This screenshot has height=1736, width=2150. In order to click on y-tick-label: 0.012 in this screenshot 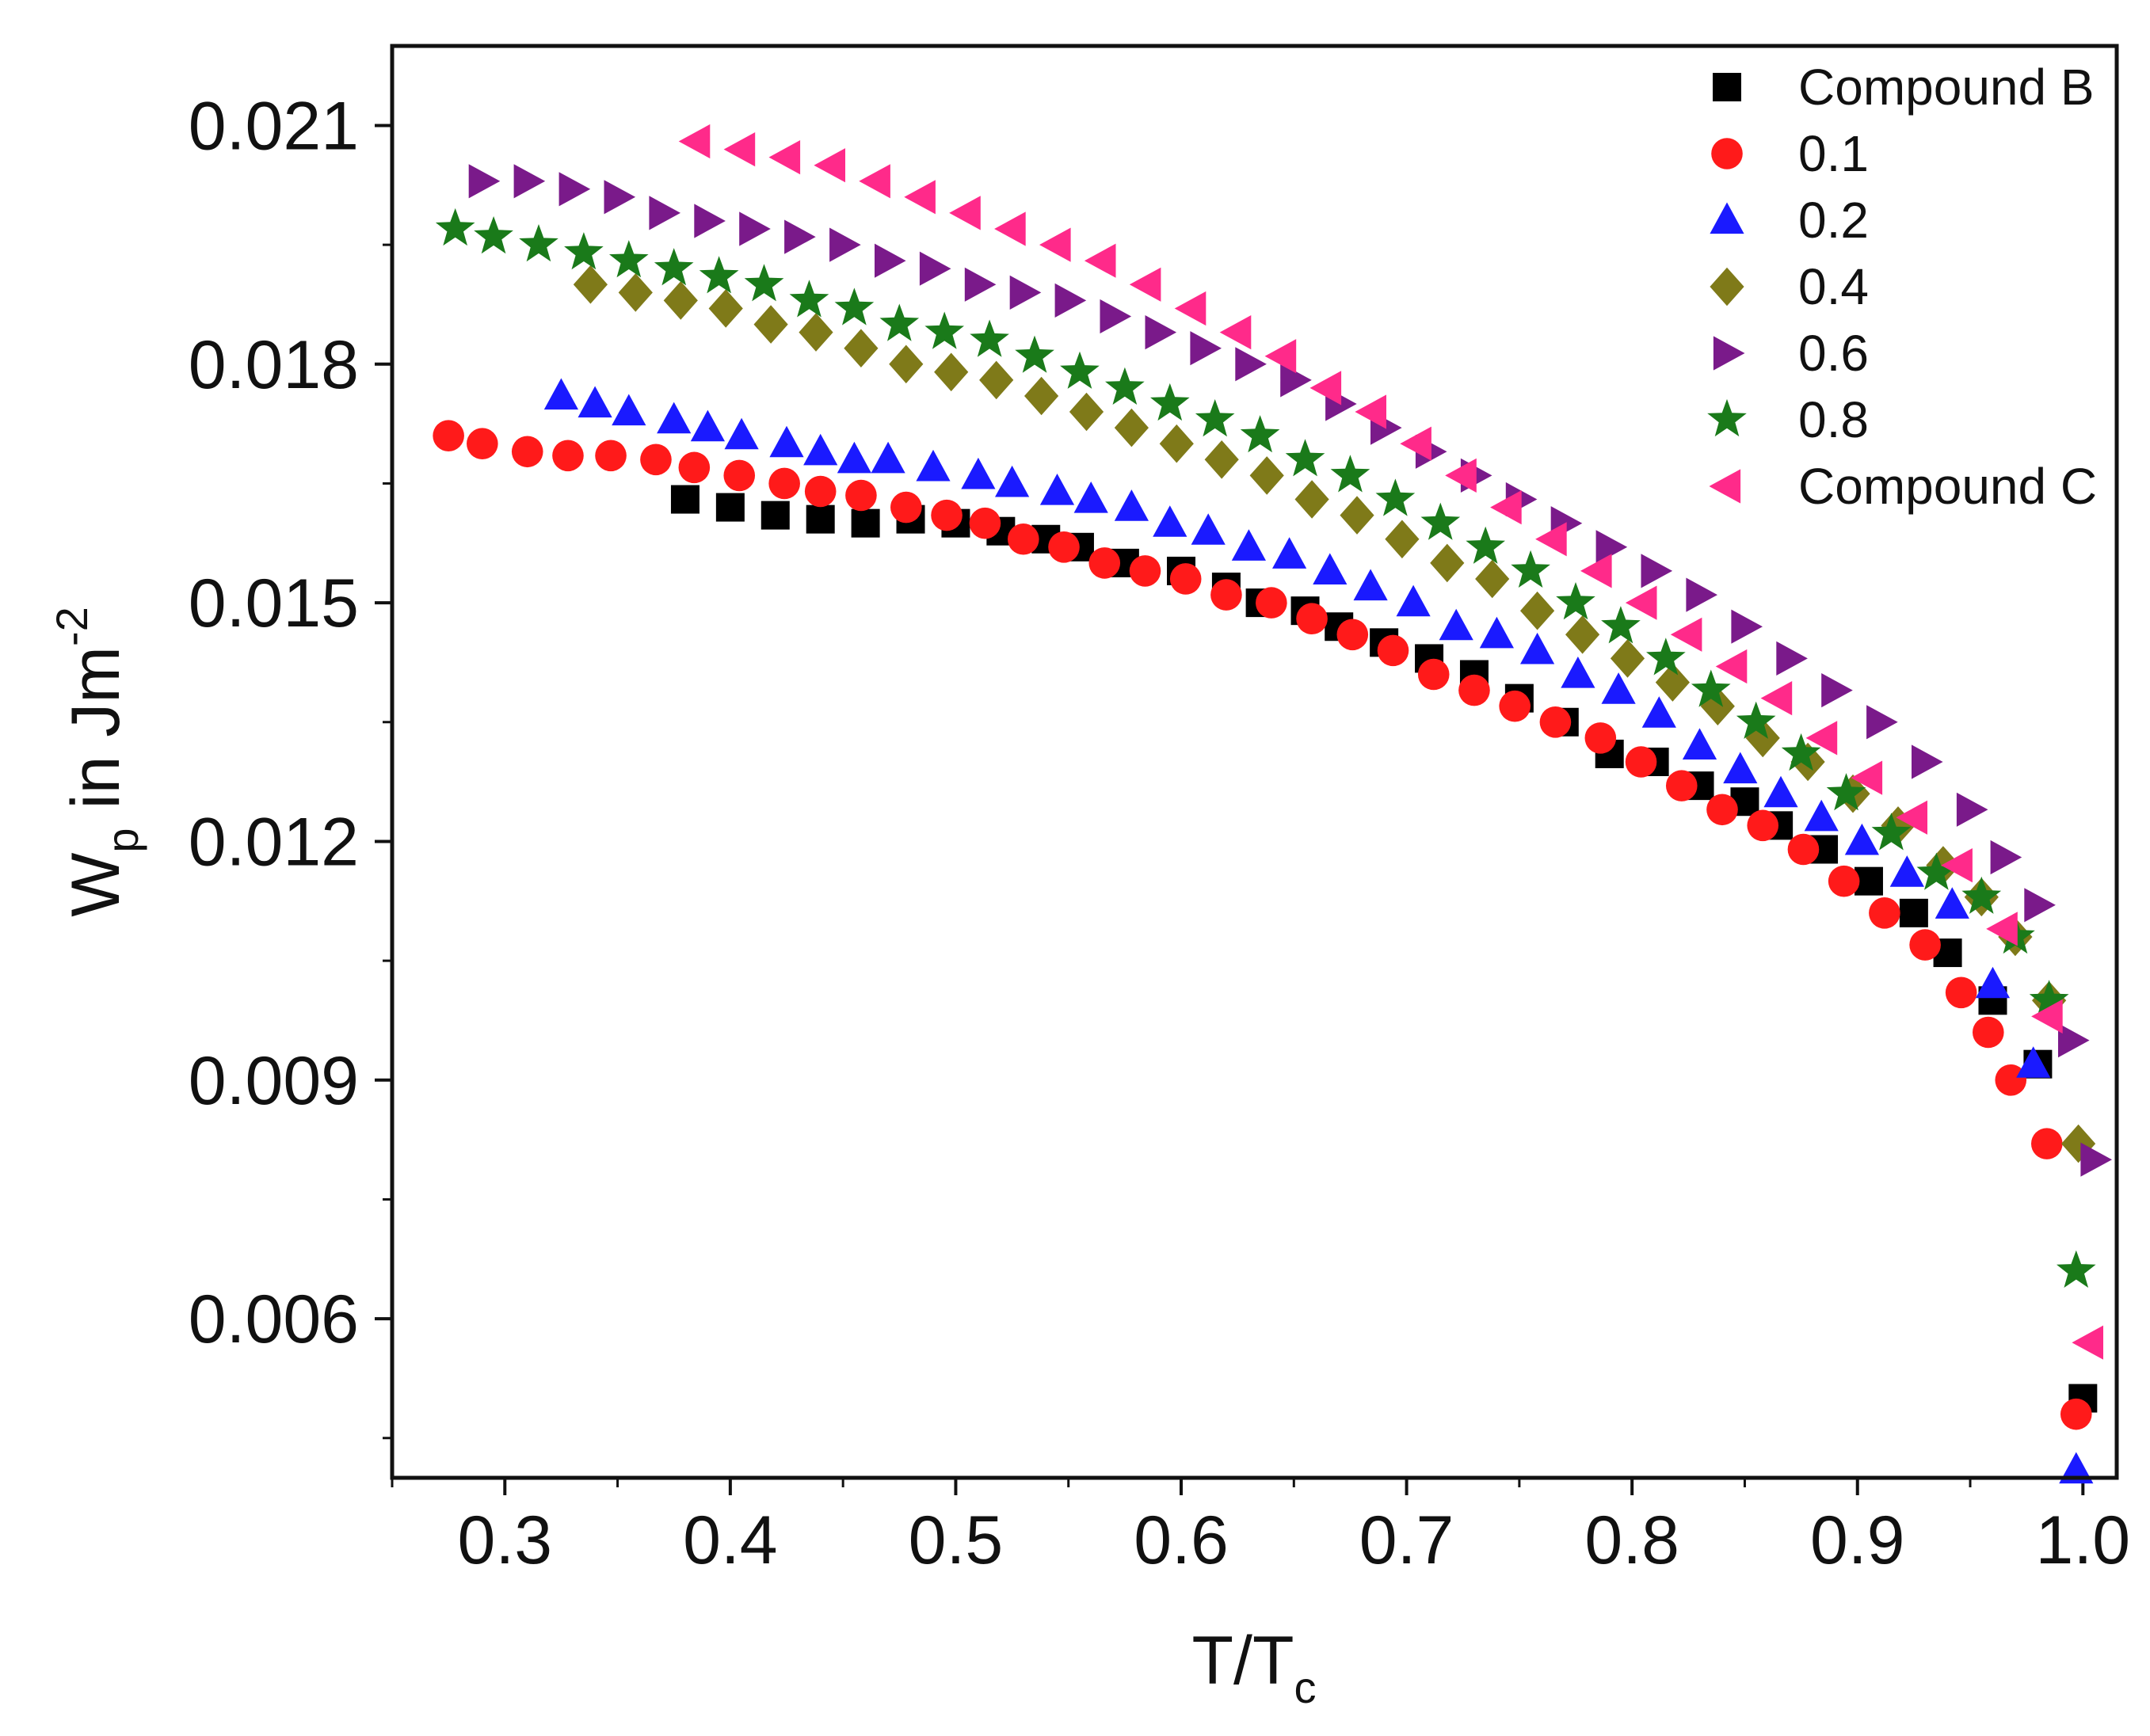, I will do `click(274, 842)`.